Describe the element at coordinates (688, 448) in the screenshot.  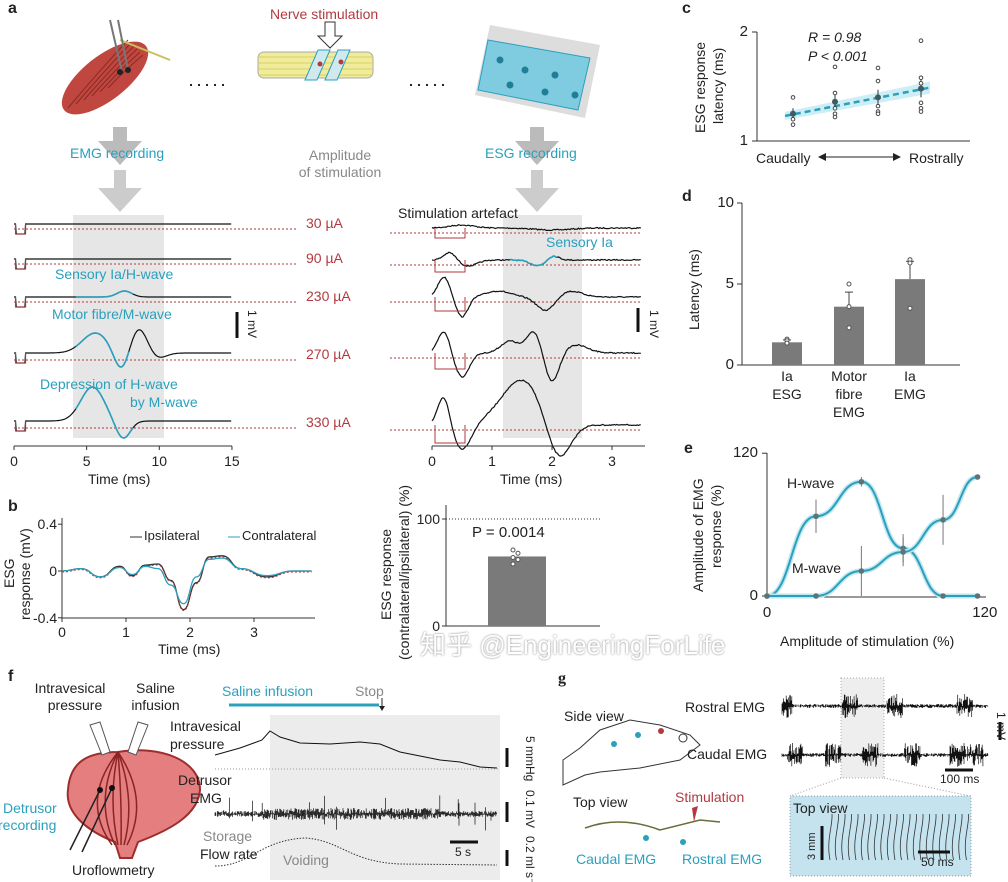
I see `panel-label-e: e` at that location.